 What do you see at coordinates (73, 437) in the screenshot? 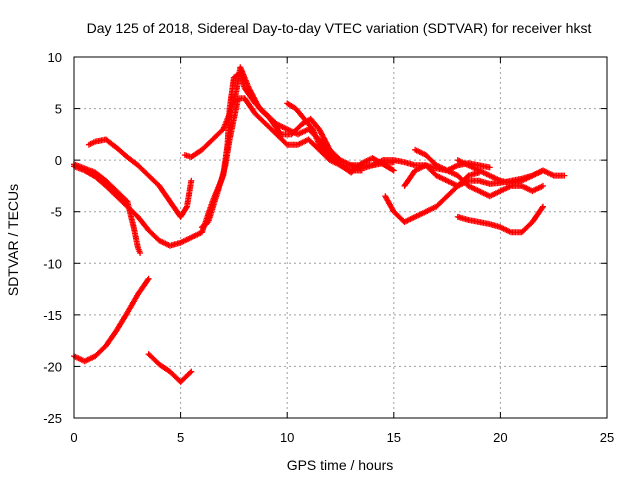
I see `x-tick-label: 0` at bounding box center [73, 437].